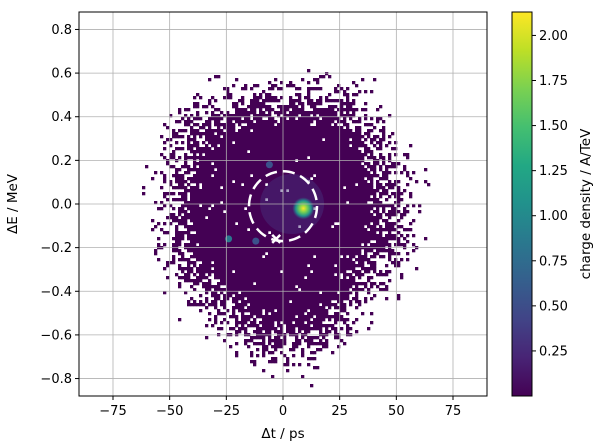  I want to click on x-tick-label: −75, so click(112, 411).